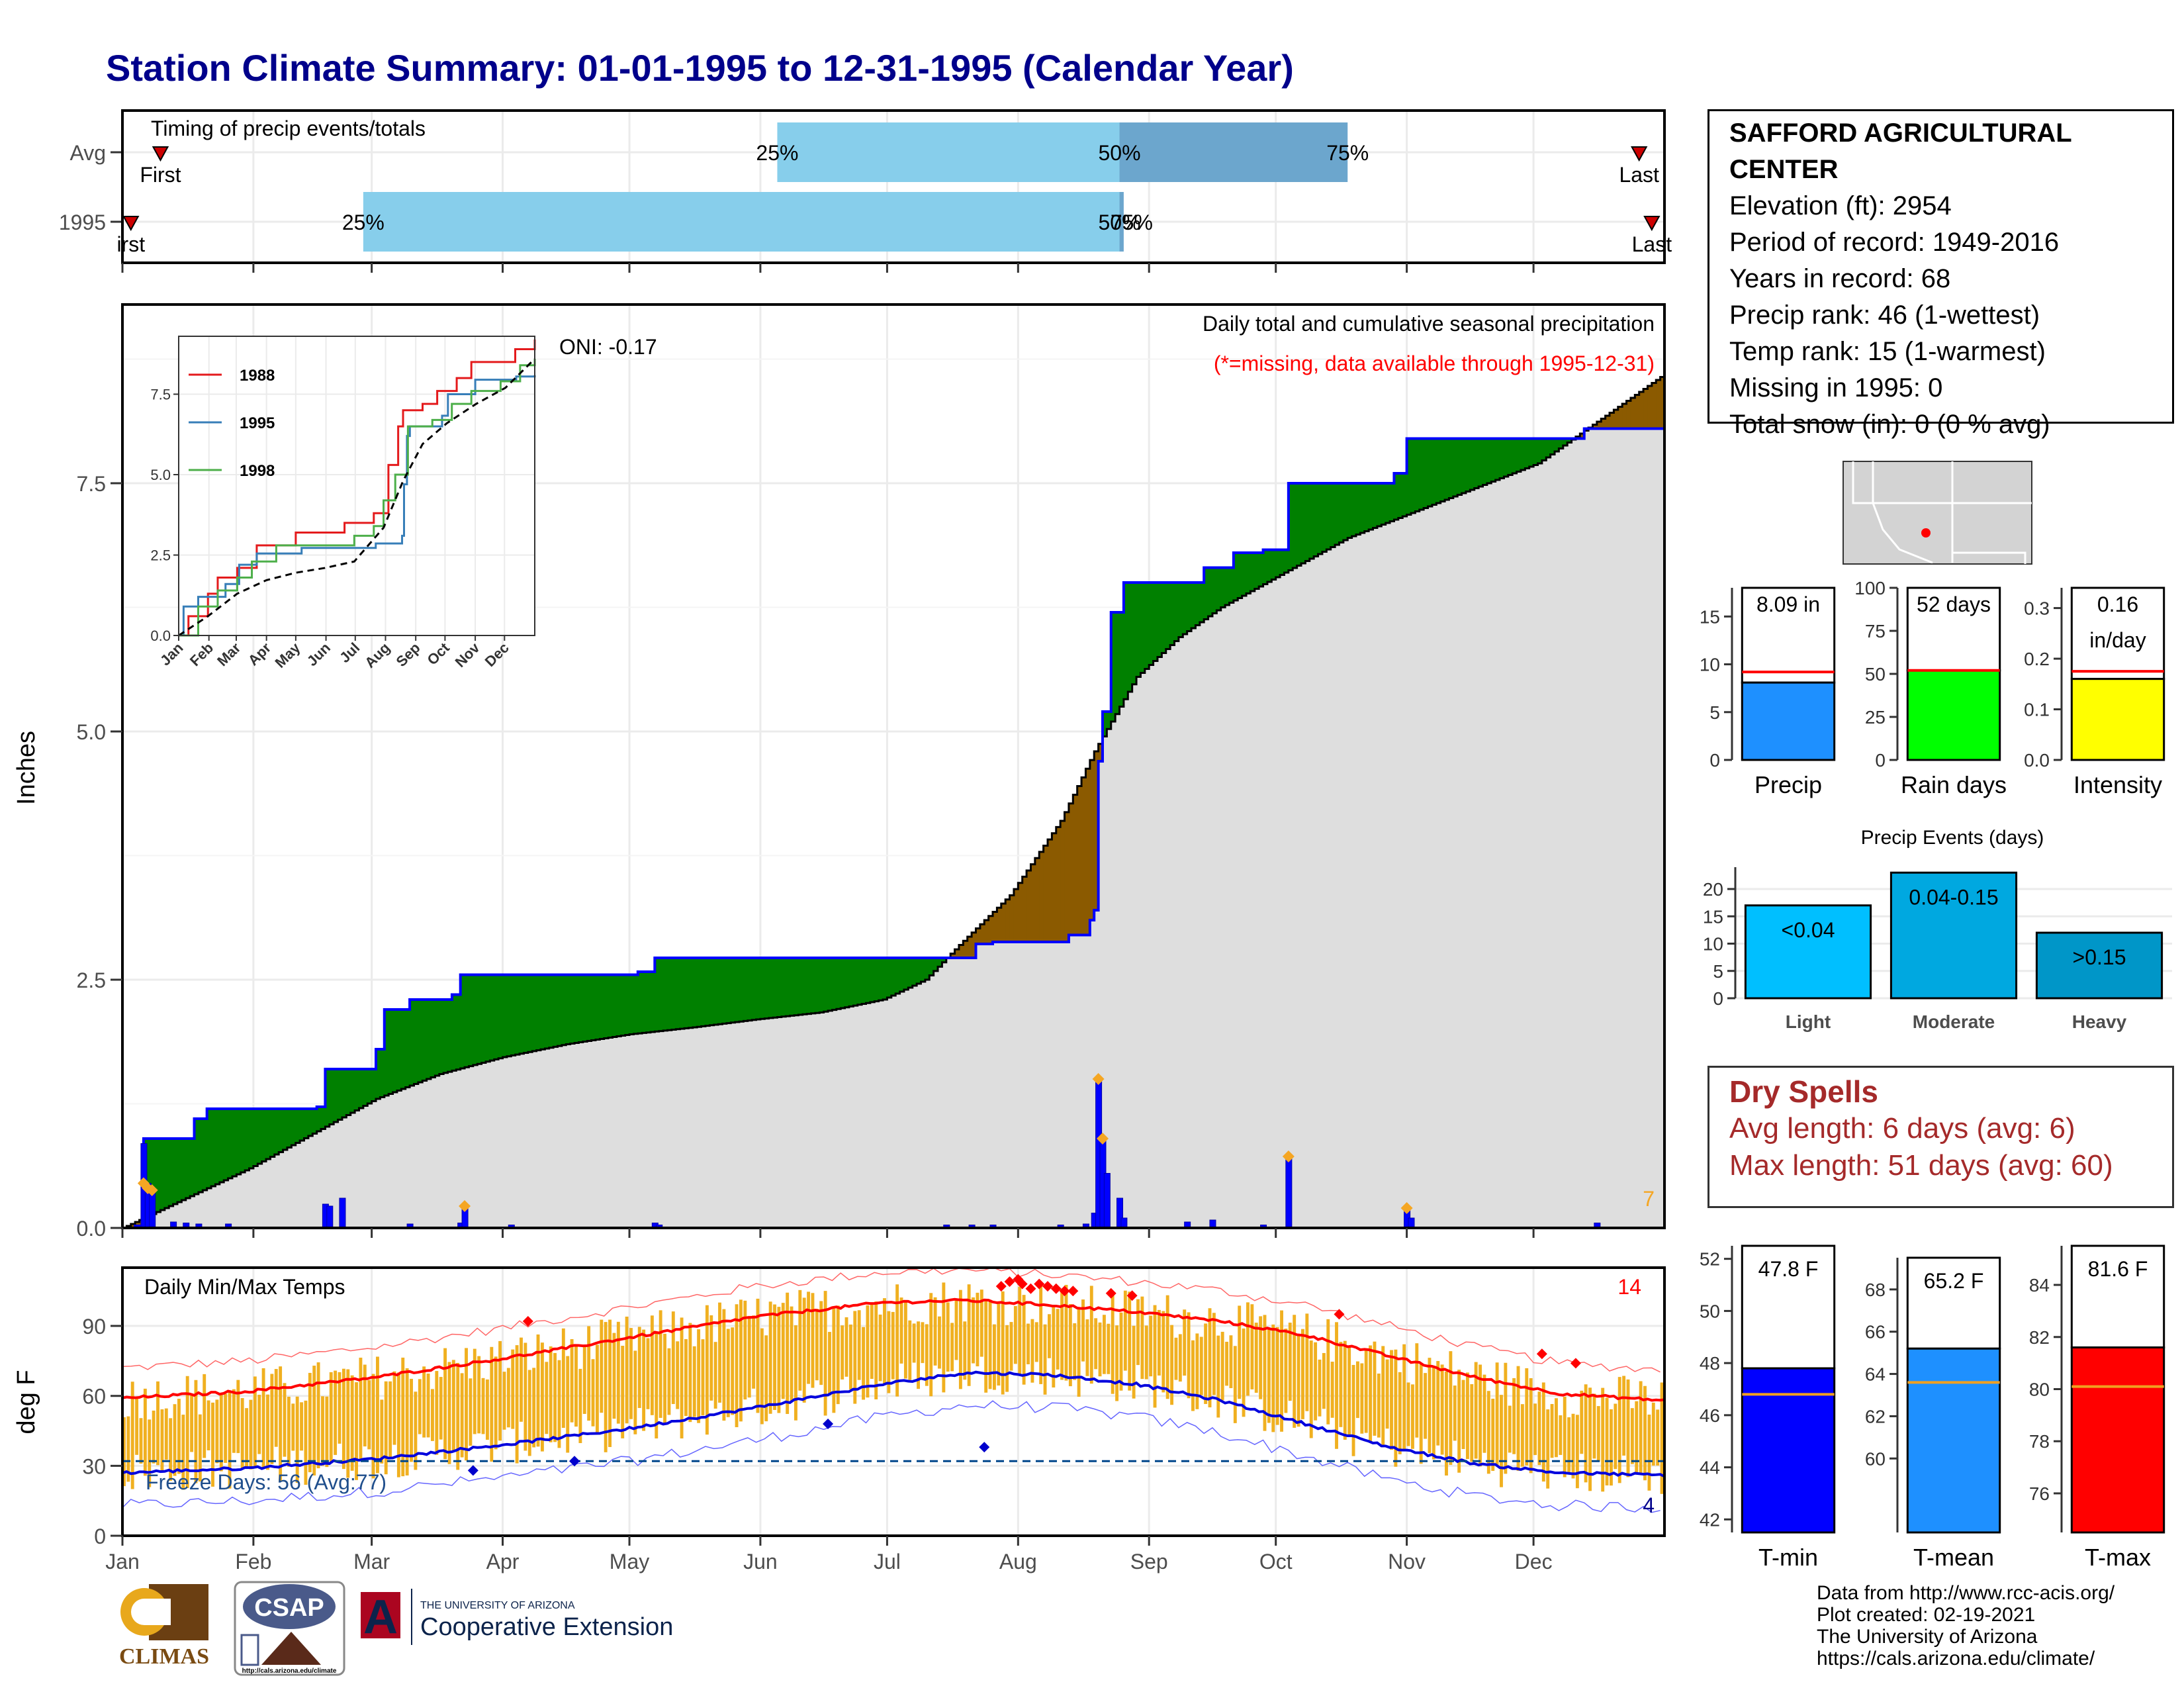 The image size is (2184, 1688). Describe the element at coordinates (2039, 1337) in the screenshot. I see `mini-bar-y-tick-label: 82` at that location.